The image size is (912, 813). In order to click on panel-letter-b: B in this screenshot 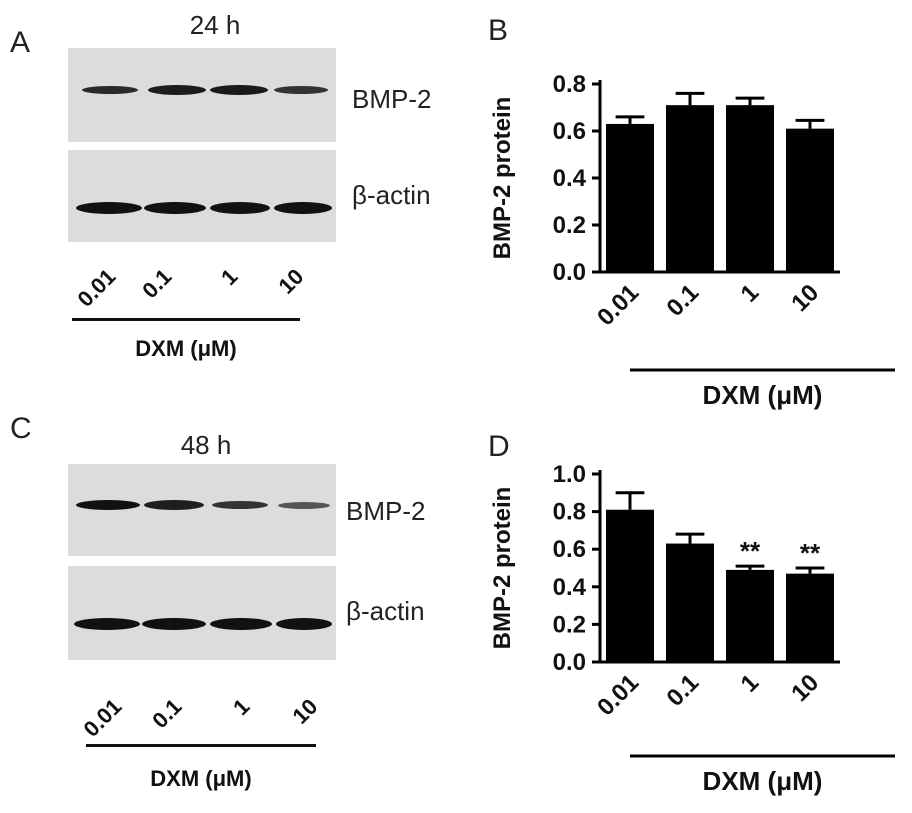, I will do `click(498, 30)`.